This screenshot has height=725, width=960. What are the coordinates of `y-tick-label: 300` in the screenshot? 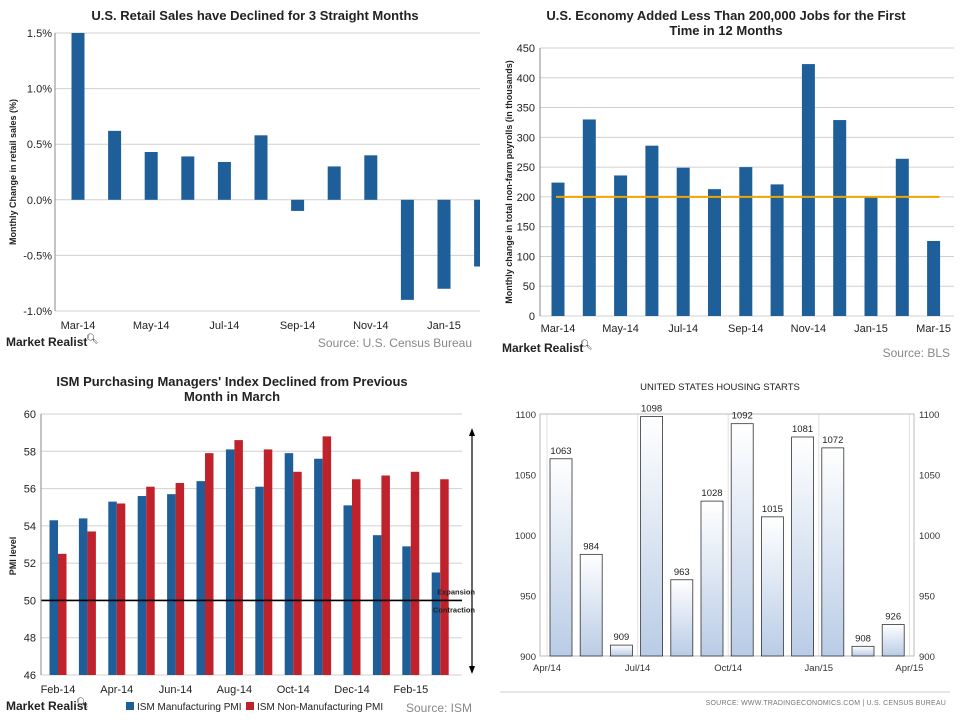 It's located at (526, 138).